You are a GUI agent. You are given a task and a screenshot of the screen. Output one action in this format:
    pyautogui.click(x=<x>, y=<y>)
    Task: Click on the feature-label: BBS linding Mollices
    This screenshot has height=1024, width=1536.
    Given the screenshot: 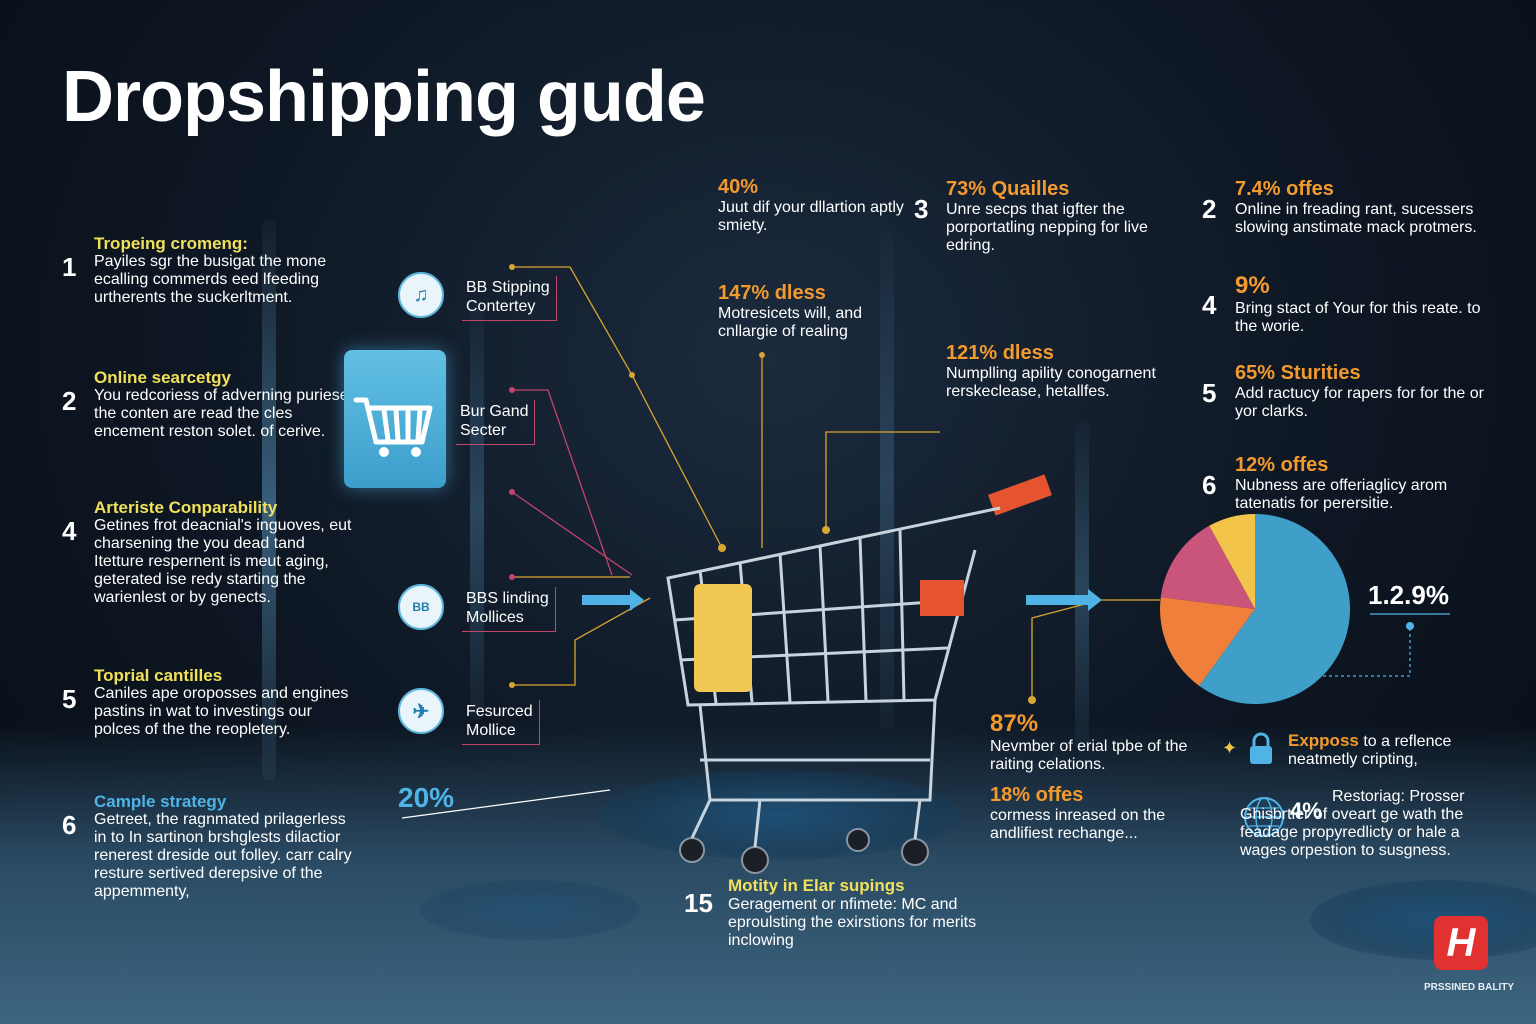 What is the action you would take?
    pyautogui.click(x=509, y=609)
    